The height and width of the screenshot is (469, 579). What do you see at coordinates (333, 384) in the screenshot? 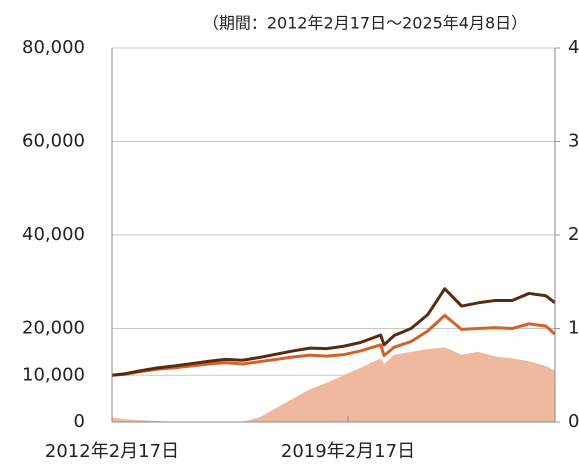
I see `area` at bounding box center [333, 384].